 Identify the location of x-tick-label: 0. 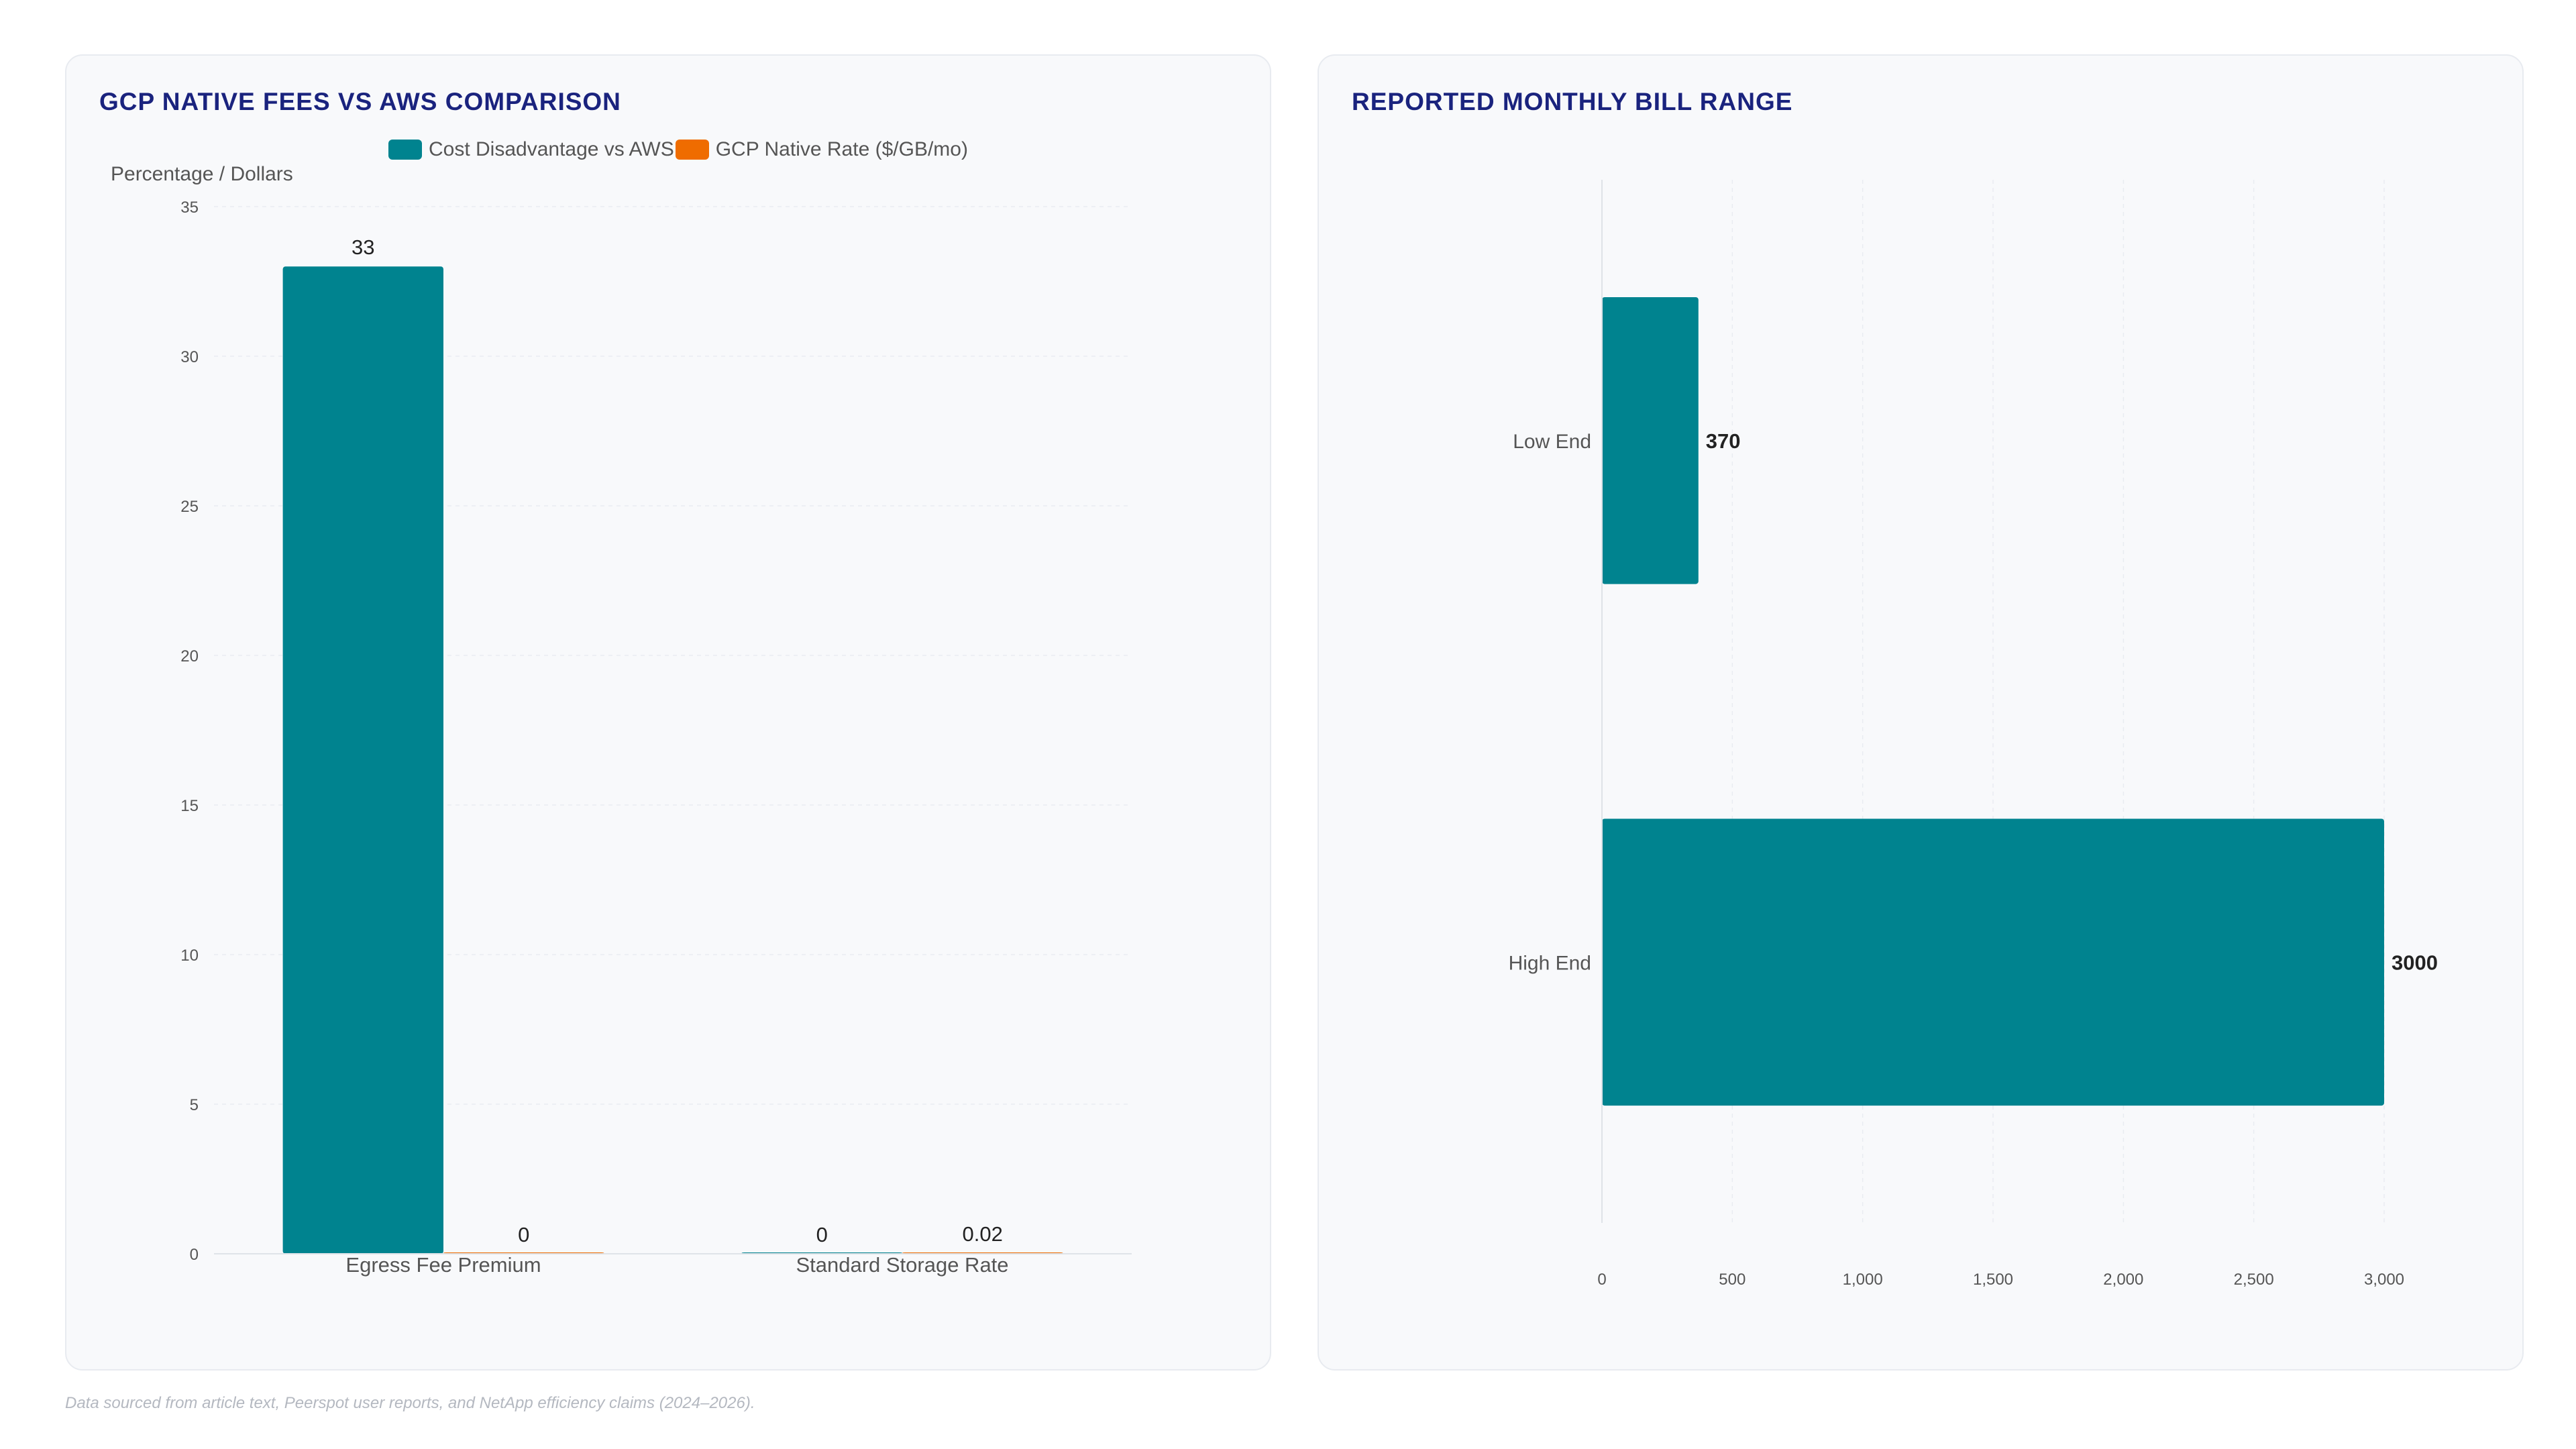
(1601, 1280).